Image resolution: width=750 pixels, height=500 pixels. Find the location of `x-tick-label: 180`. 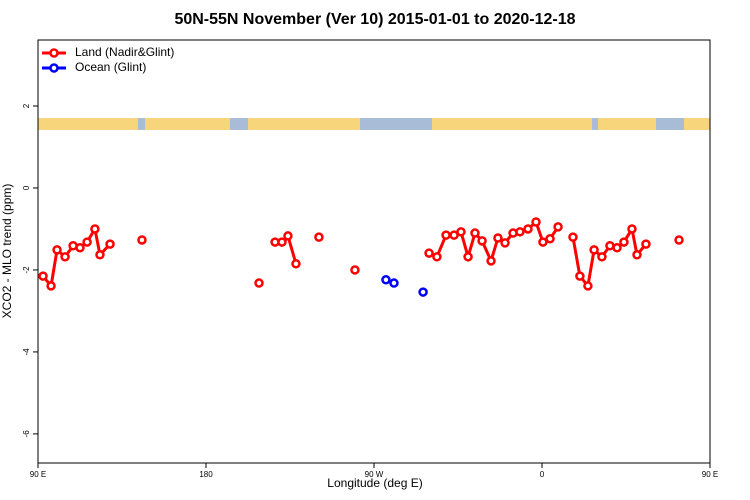

x-tick-label: 180 is located at coordinates (206, 474).